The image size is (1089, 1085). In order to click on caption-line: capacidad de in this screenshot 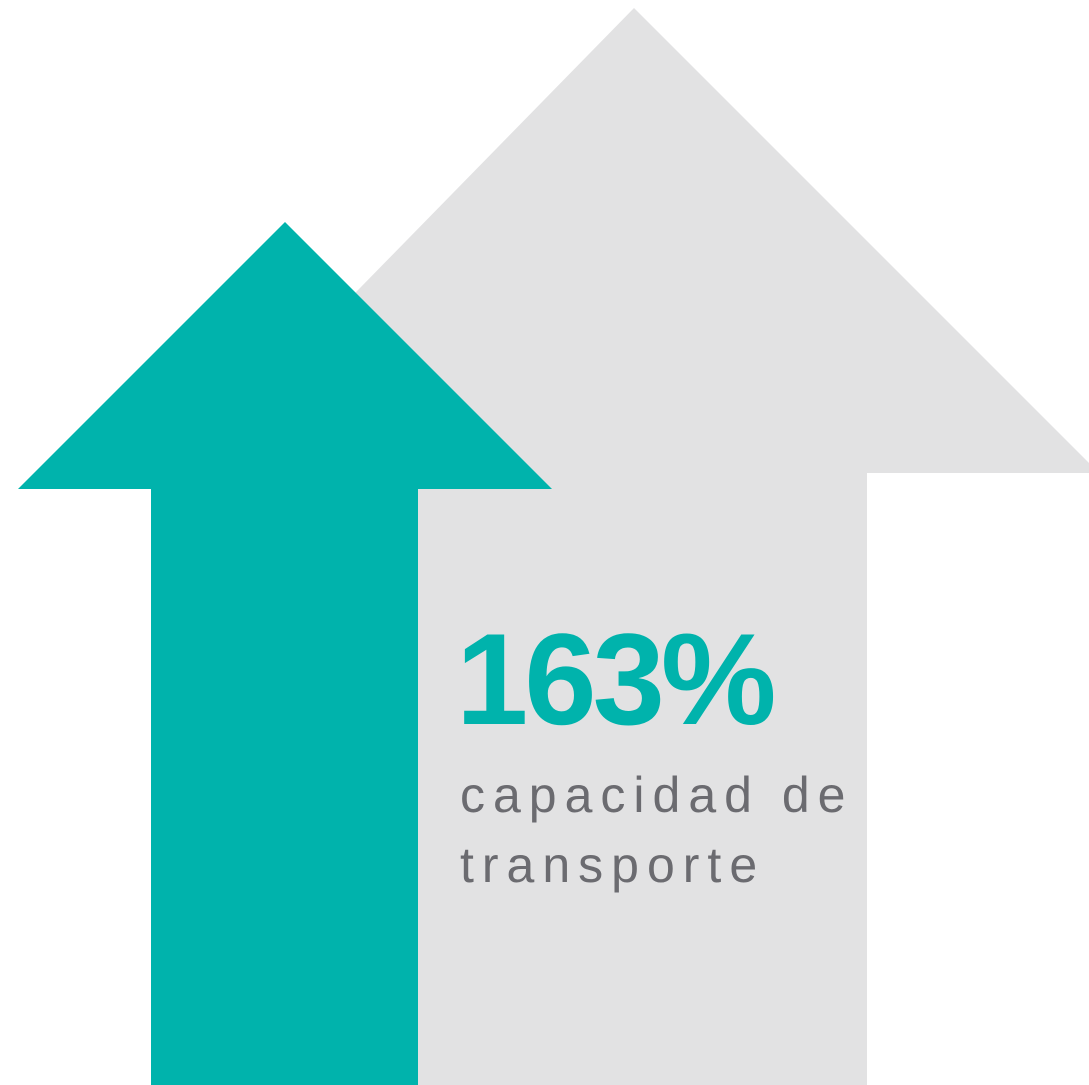, I will do `click(656, 795)`.